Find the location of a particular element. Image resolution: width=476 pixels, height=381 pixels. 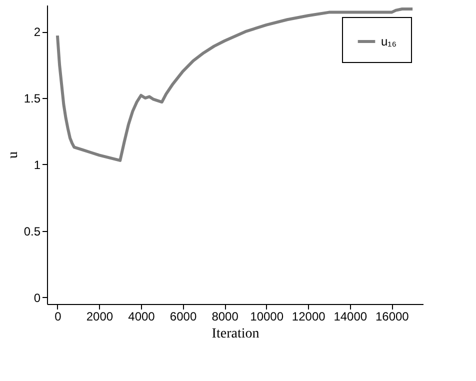

y-axis-title: u is located at coordinates (13, 155).